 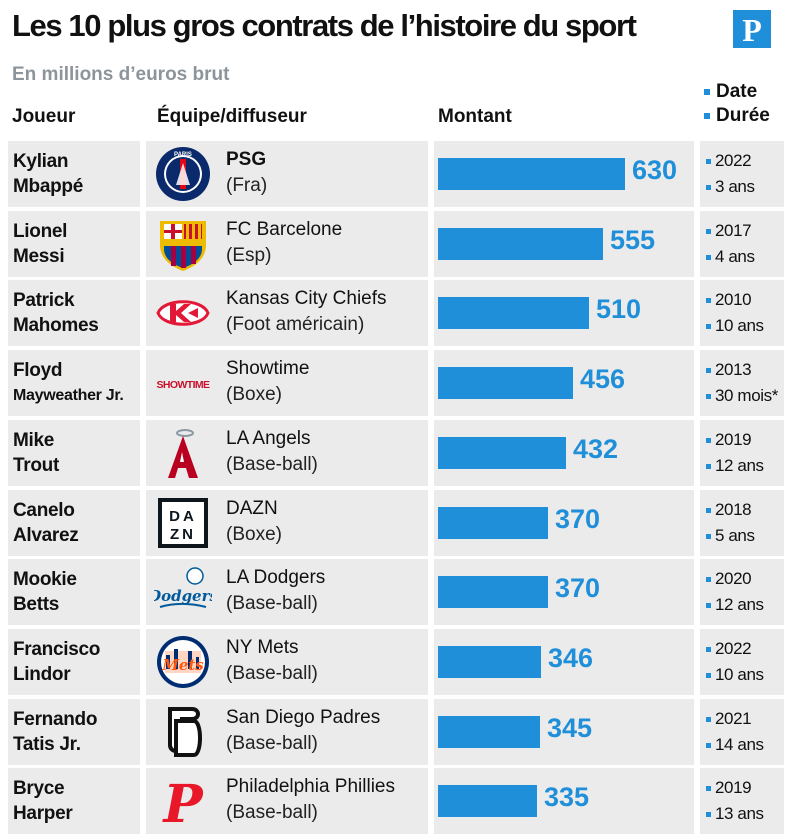 What do you see at coordinates (68, 396) in the screenshot?
I see `player-last-name: Mayweather Jr.` at bounding box center [68, 396].